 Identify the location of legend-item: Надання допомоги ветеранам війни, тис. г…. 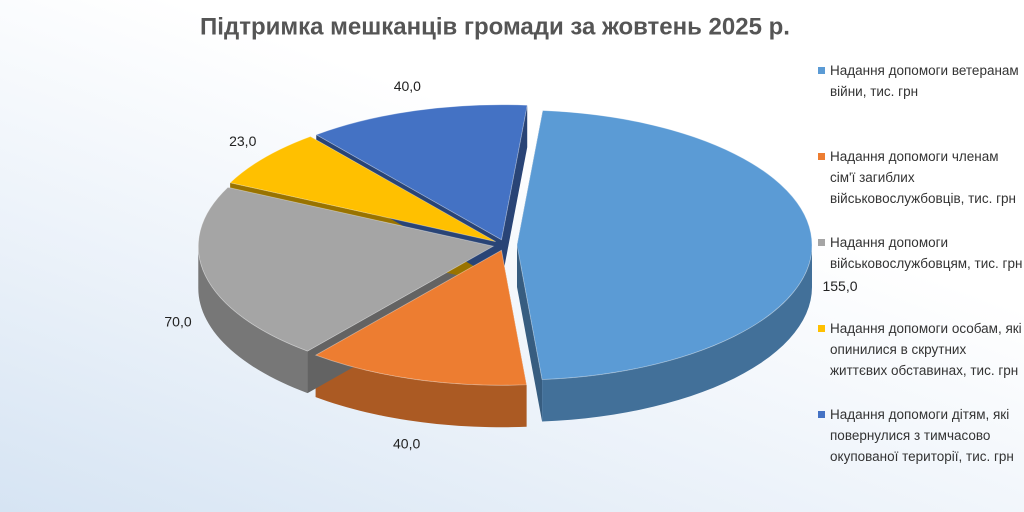
(921, 81).